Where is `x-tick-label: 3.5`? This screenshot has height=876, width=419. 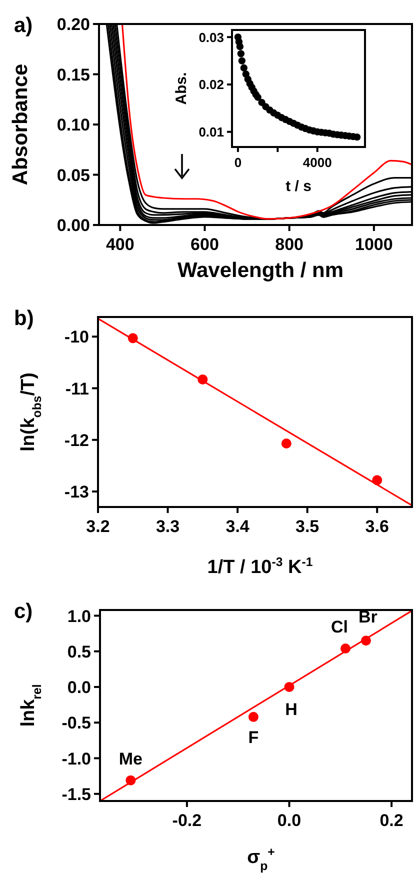 x-tick-label: 3.5 is located at coordinates (308, 526).